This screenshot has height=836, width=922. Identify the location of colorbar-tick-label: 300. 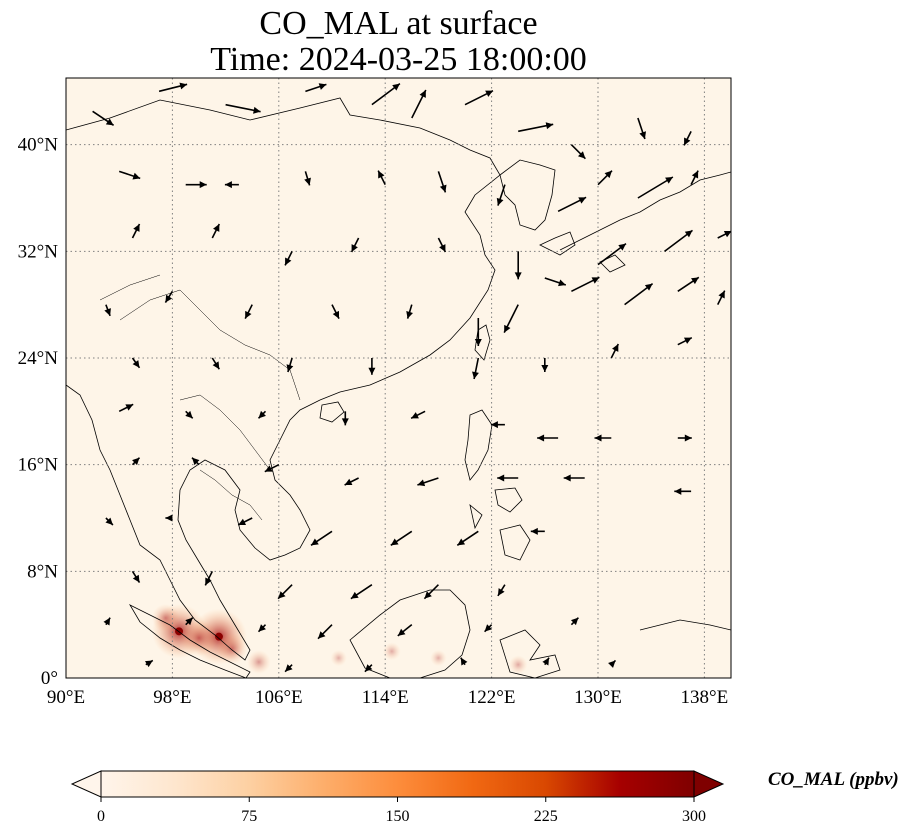
(694, 816).